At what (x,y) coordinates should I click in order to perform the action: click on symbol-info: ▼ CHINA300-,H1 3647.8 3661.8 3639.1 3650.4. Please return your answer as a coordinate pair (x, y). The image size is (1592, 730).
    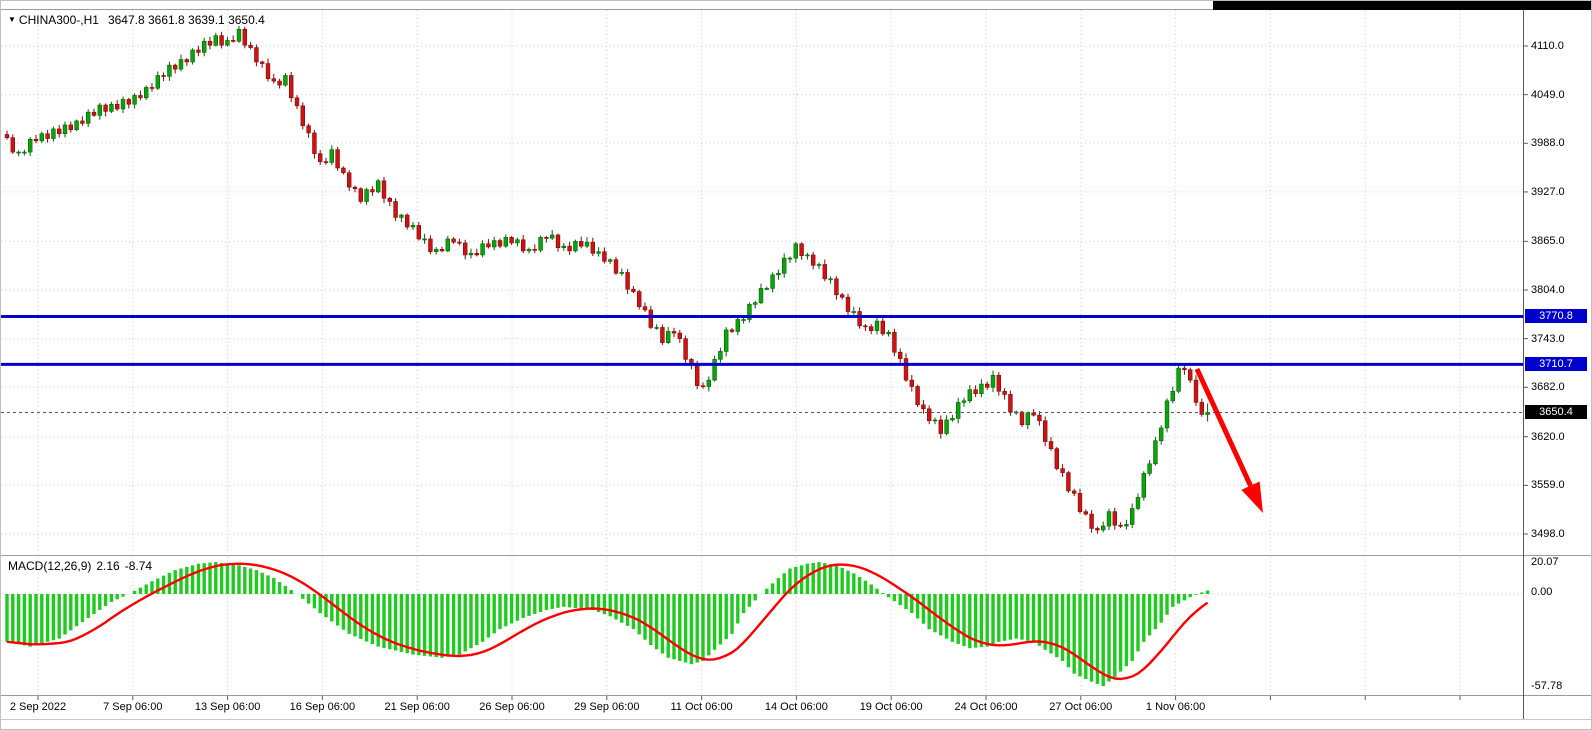
    Looking at the image, I should click on (136, 20).